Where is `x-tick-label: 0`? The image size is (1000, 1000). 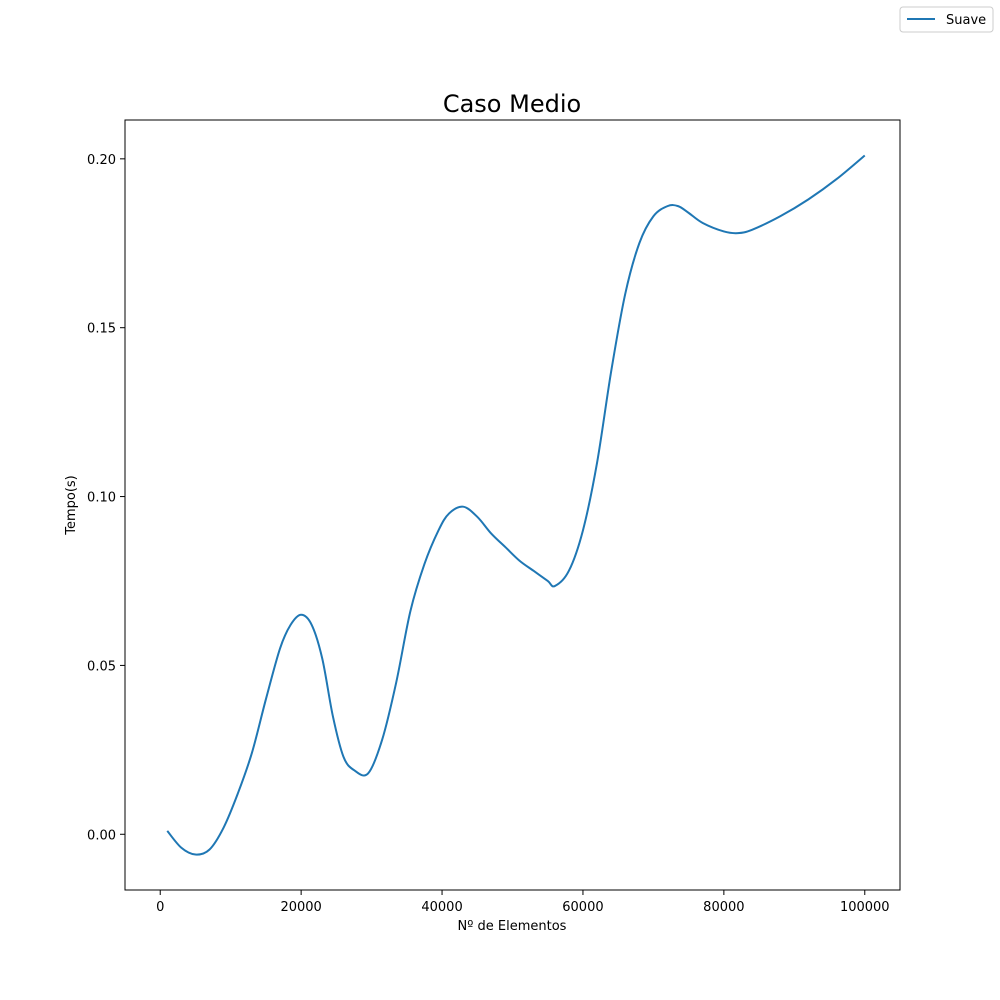
x-tick-label: 0 is located at coordinates (160, 907).